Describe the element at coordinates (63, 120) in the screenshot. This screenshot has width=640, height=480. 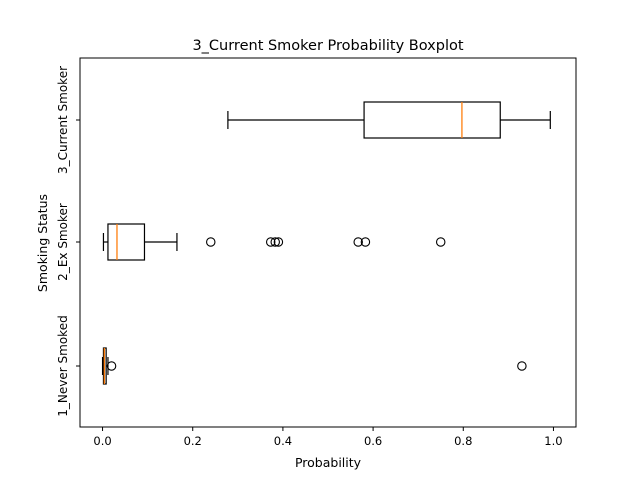
I see `y-tick-label: 3_Current Smoker` at that location.